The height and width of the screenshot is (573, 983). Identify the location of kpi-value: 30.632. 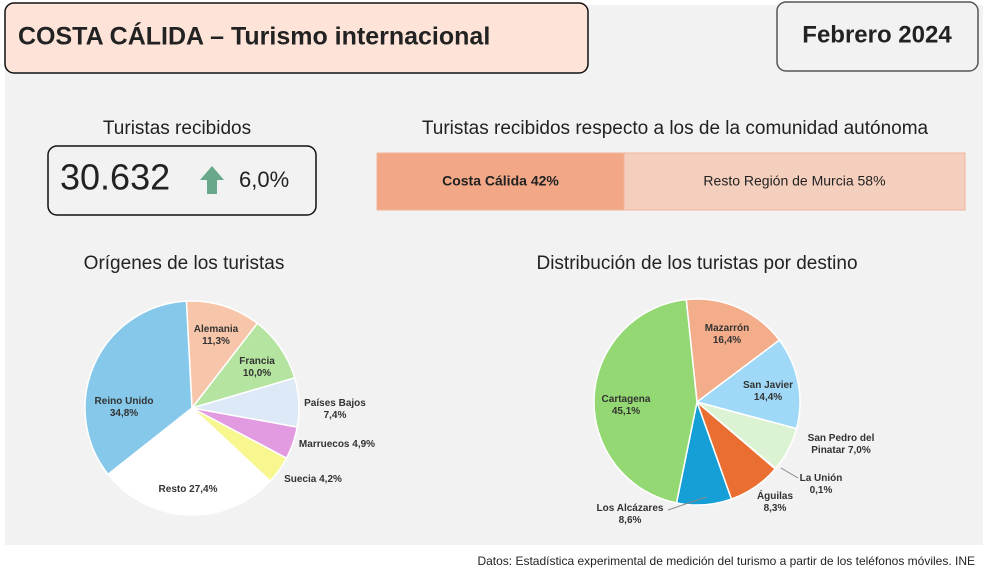
(115, 177).